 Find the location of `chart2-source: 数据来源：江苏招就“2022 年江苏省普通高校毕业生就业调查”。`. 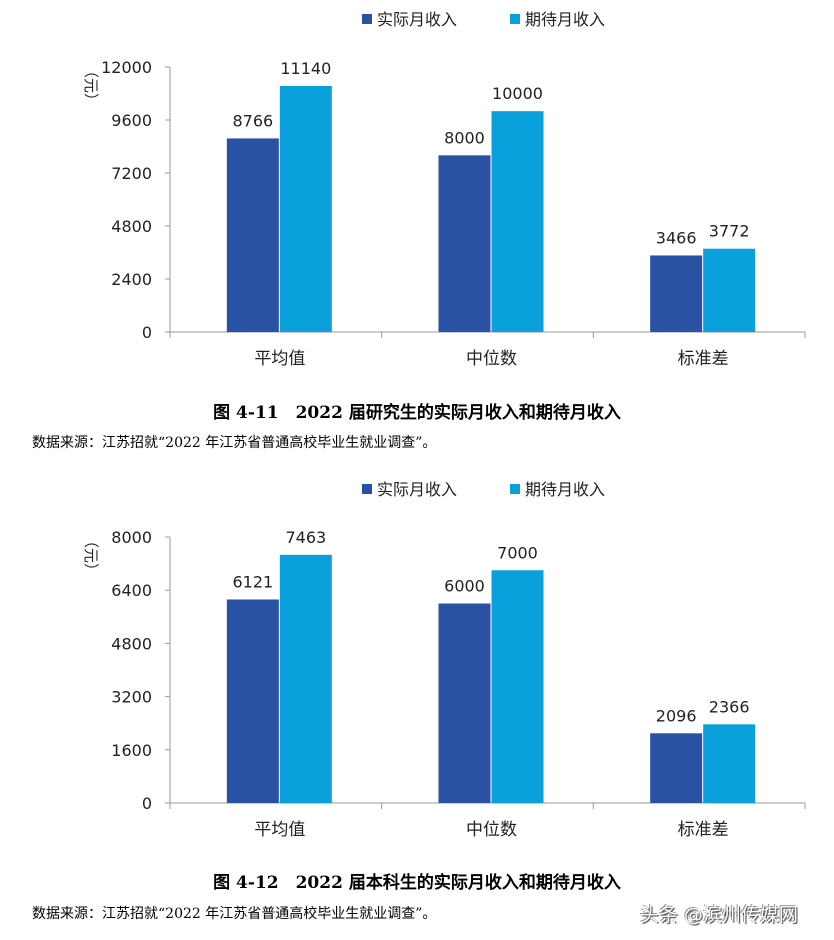

chart2-source: 数据来源：江苏招就“2022 年江苏省普通高校毕业生就业调查”。 is located at coordinates (234, 914).